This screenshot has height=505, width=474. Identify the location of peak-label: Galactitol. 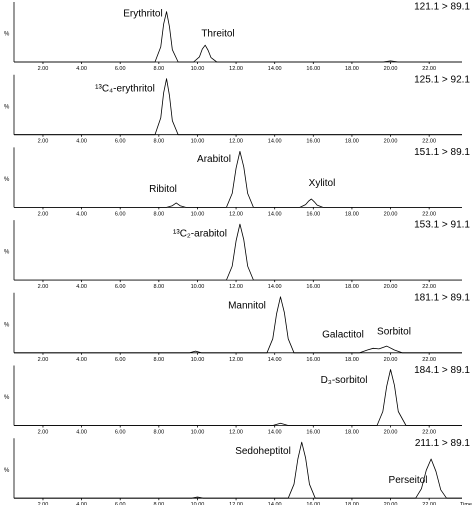
(343, 334).